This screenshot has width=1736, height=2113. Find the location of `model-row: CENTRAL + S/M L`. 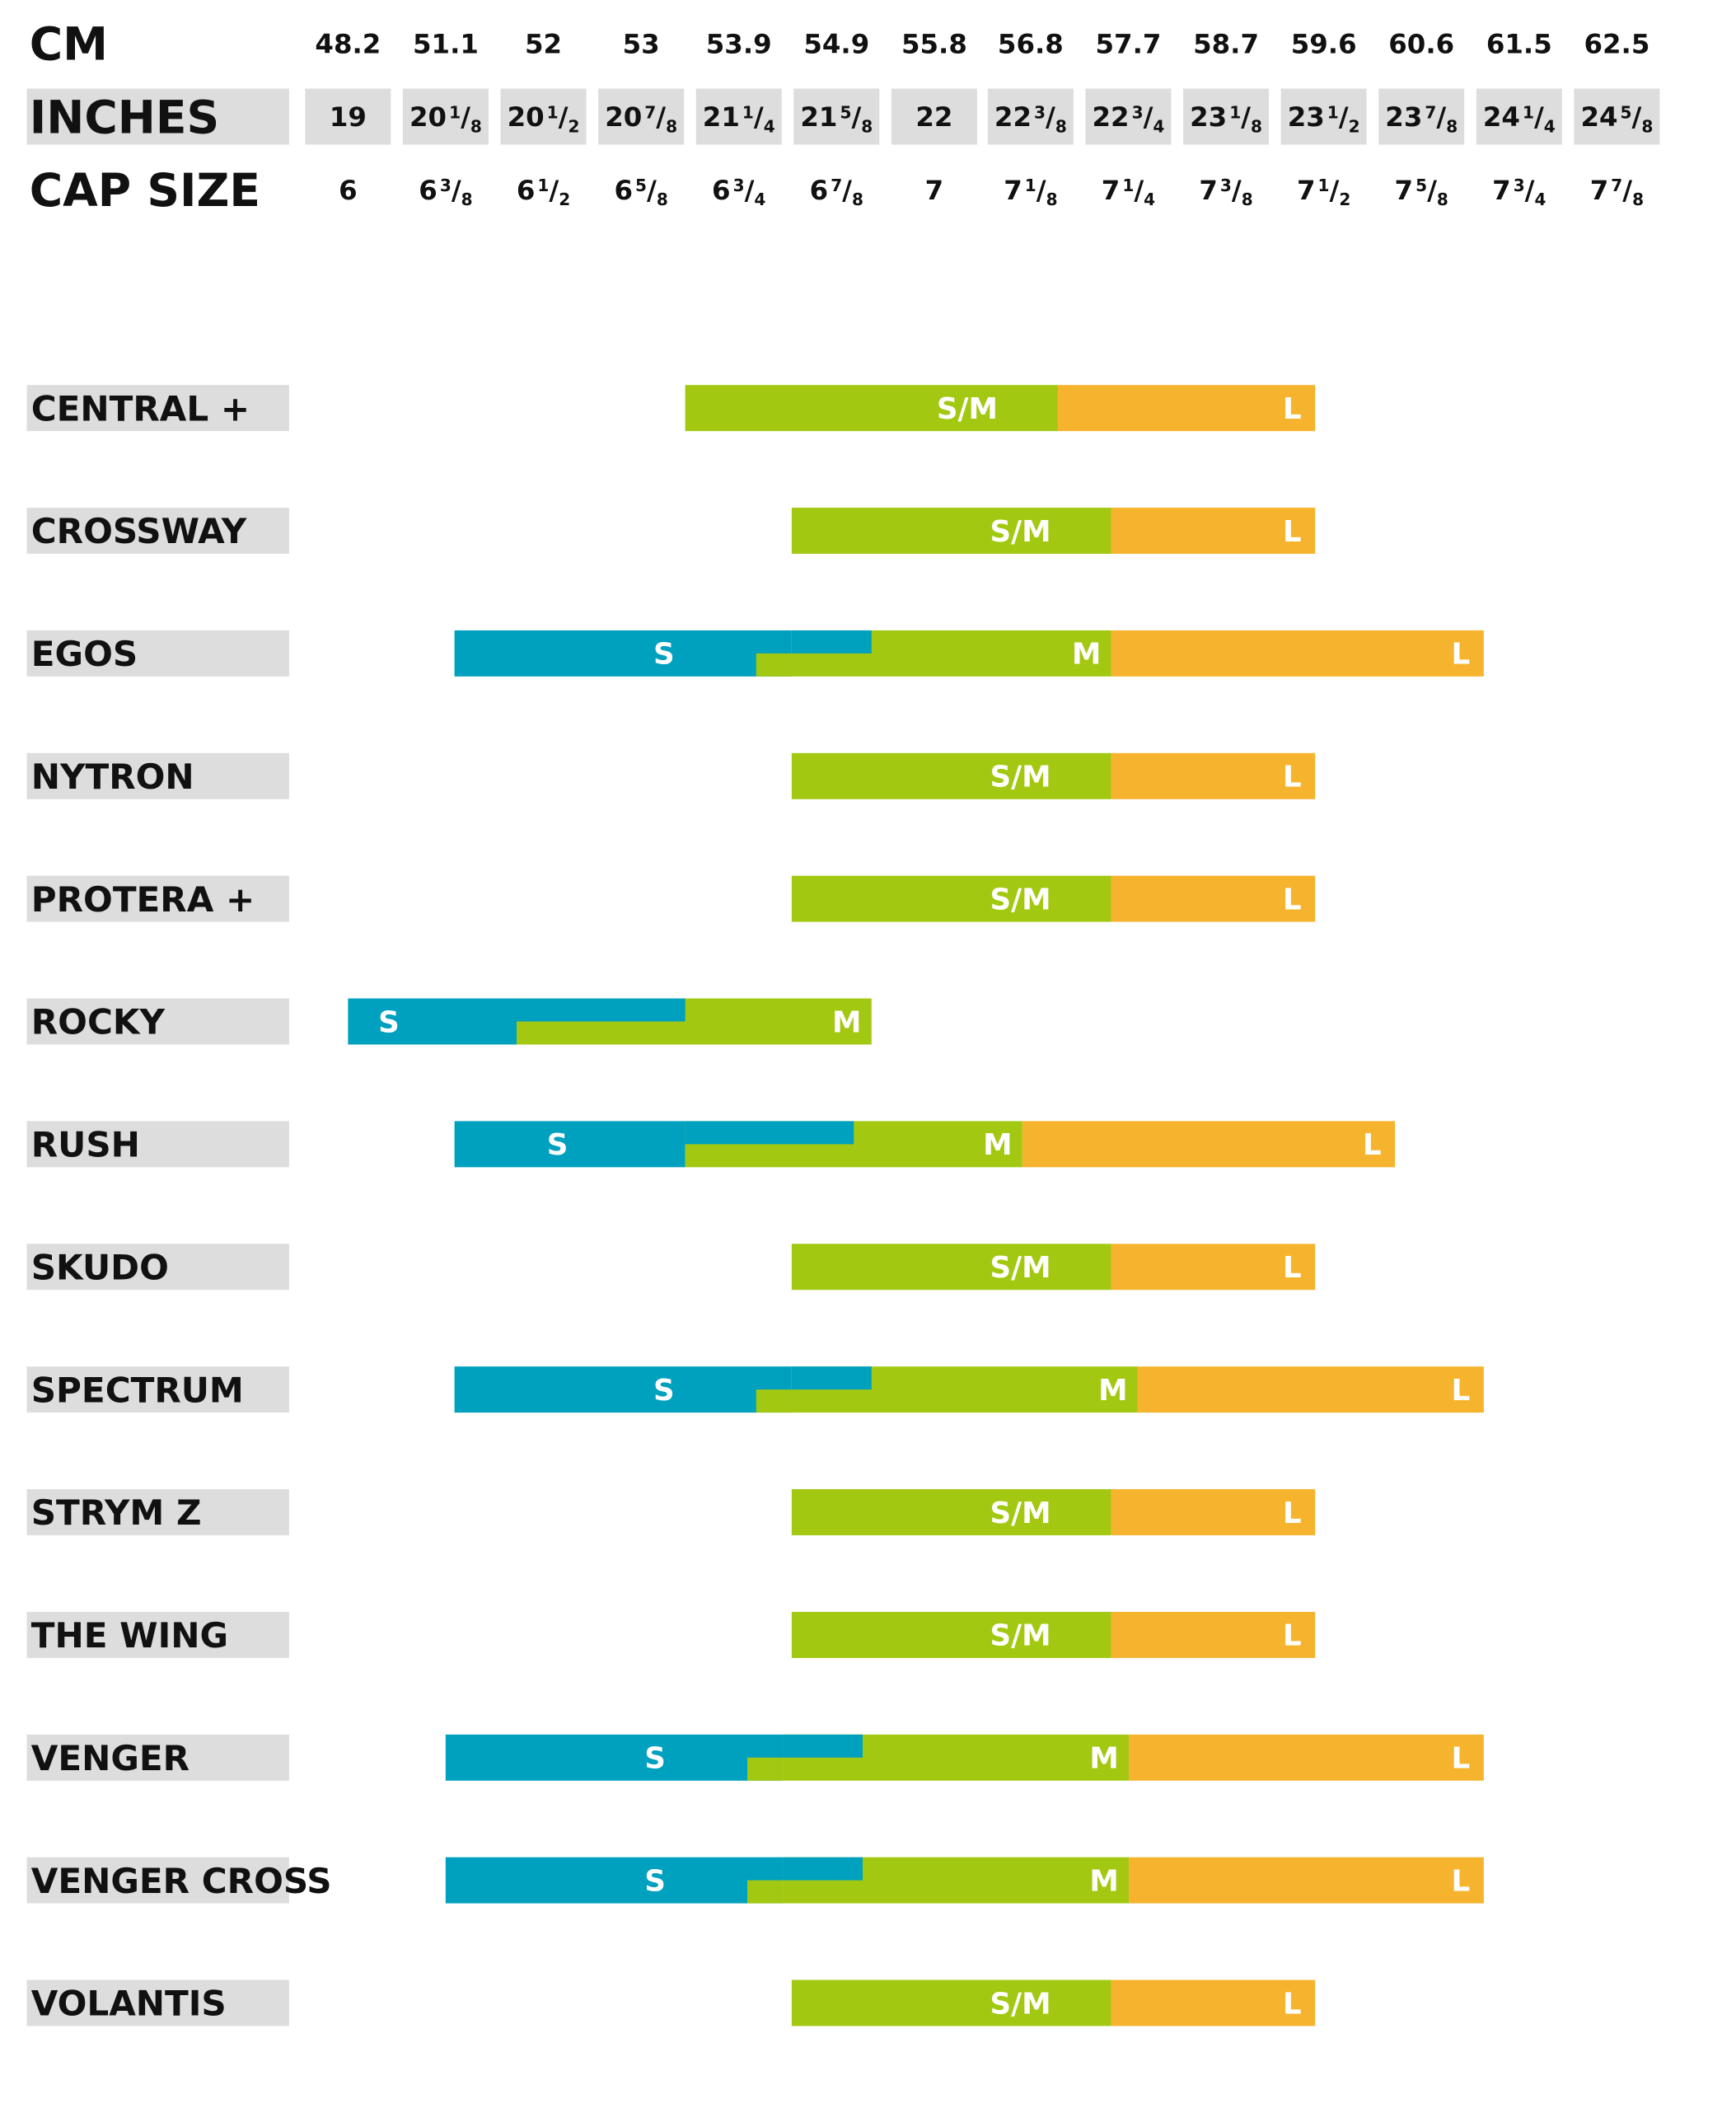

model-row: CENTRAL + S/M L is located at coordinates (671, 408).